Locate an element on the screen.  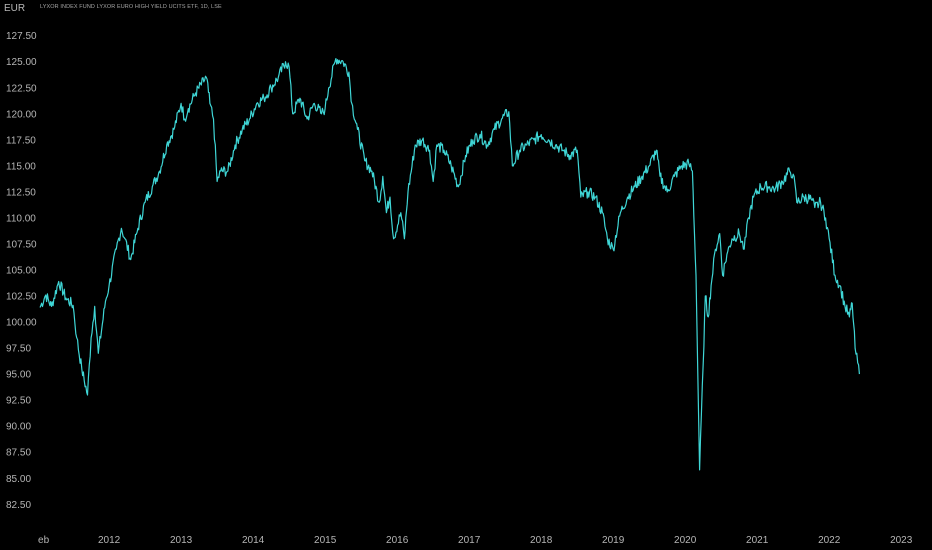
y-tick-label: 120.00 is located at coordinates (21, 114).